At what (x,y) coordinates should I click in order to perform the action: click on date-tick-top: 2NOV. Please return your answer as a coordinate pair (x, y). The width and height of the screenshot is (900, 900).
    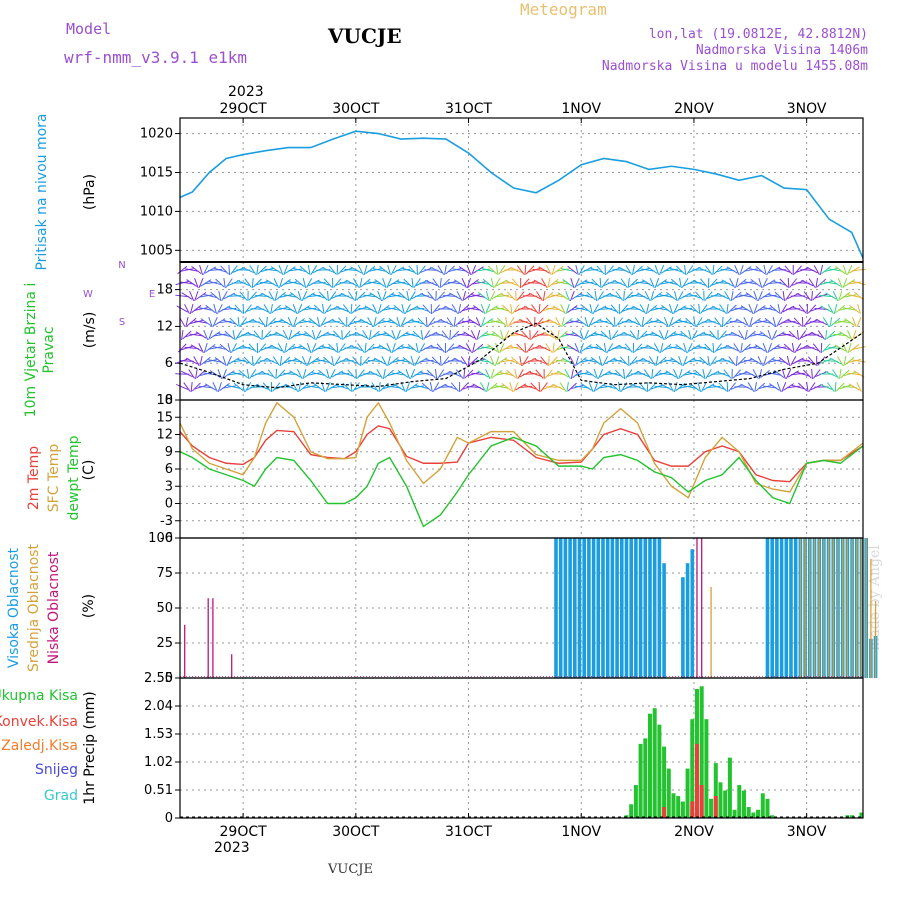
    Looking at the image, I should click on (694, 109).